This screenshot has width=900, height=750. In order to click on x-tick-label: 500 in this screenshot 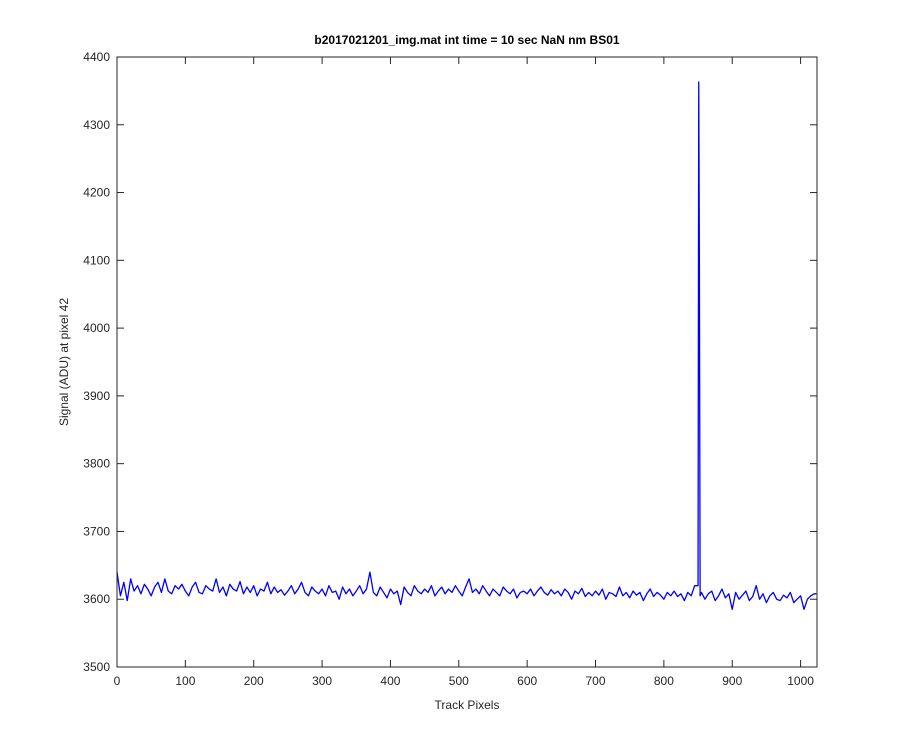, I will do `click(459, 681)`.